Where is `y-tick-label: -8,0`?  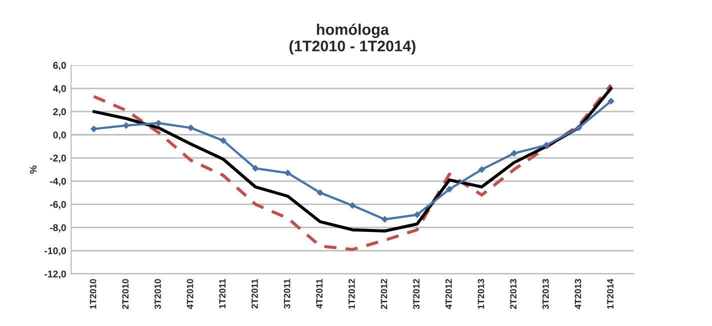
y-tick-label: -8,0 is located at coordinates (58, 228).